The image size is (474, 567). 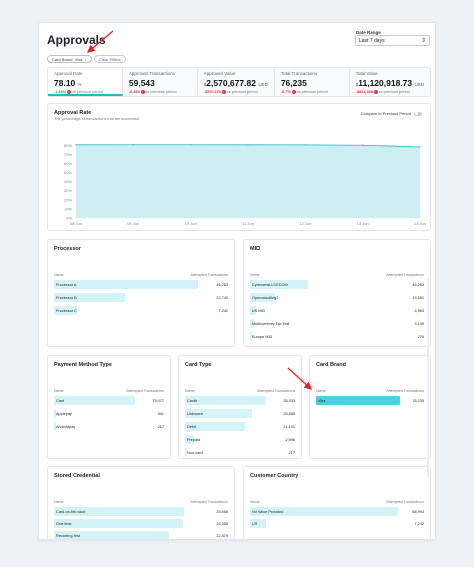 What do you see at coordinates (419, 323) in the screenshot?
I see `row-value: 3,149` at bounding box center [419, 323].